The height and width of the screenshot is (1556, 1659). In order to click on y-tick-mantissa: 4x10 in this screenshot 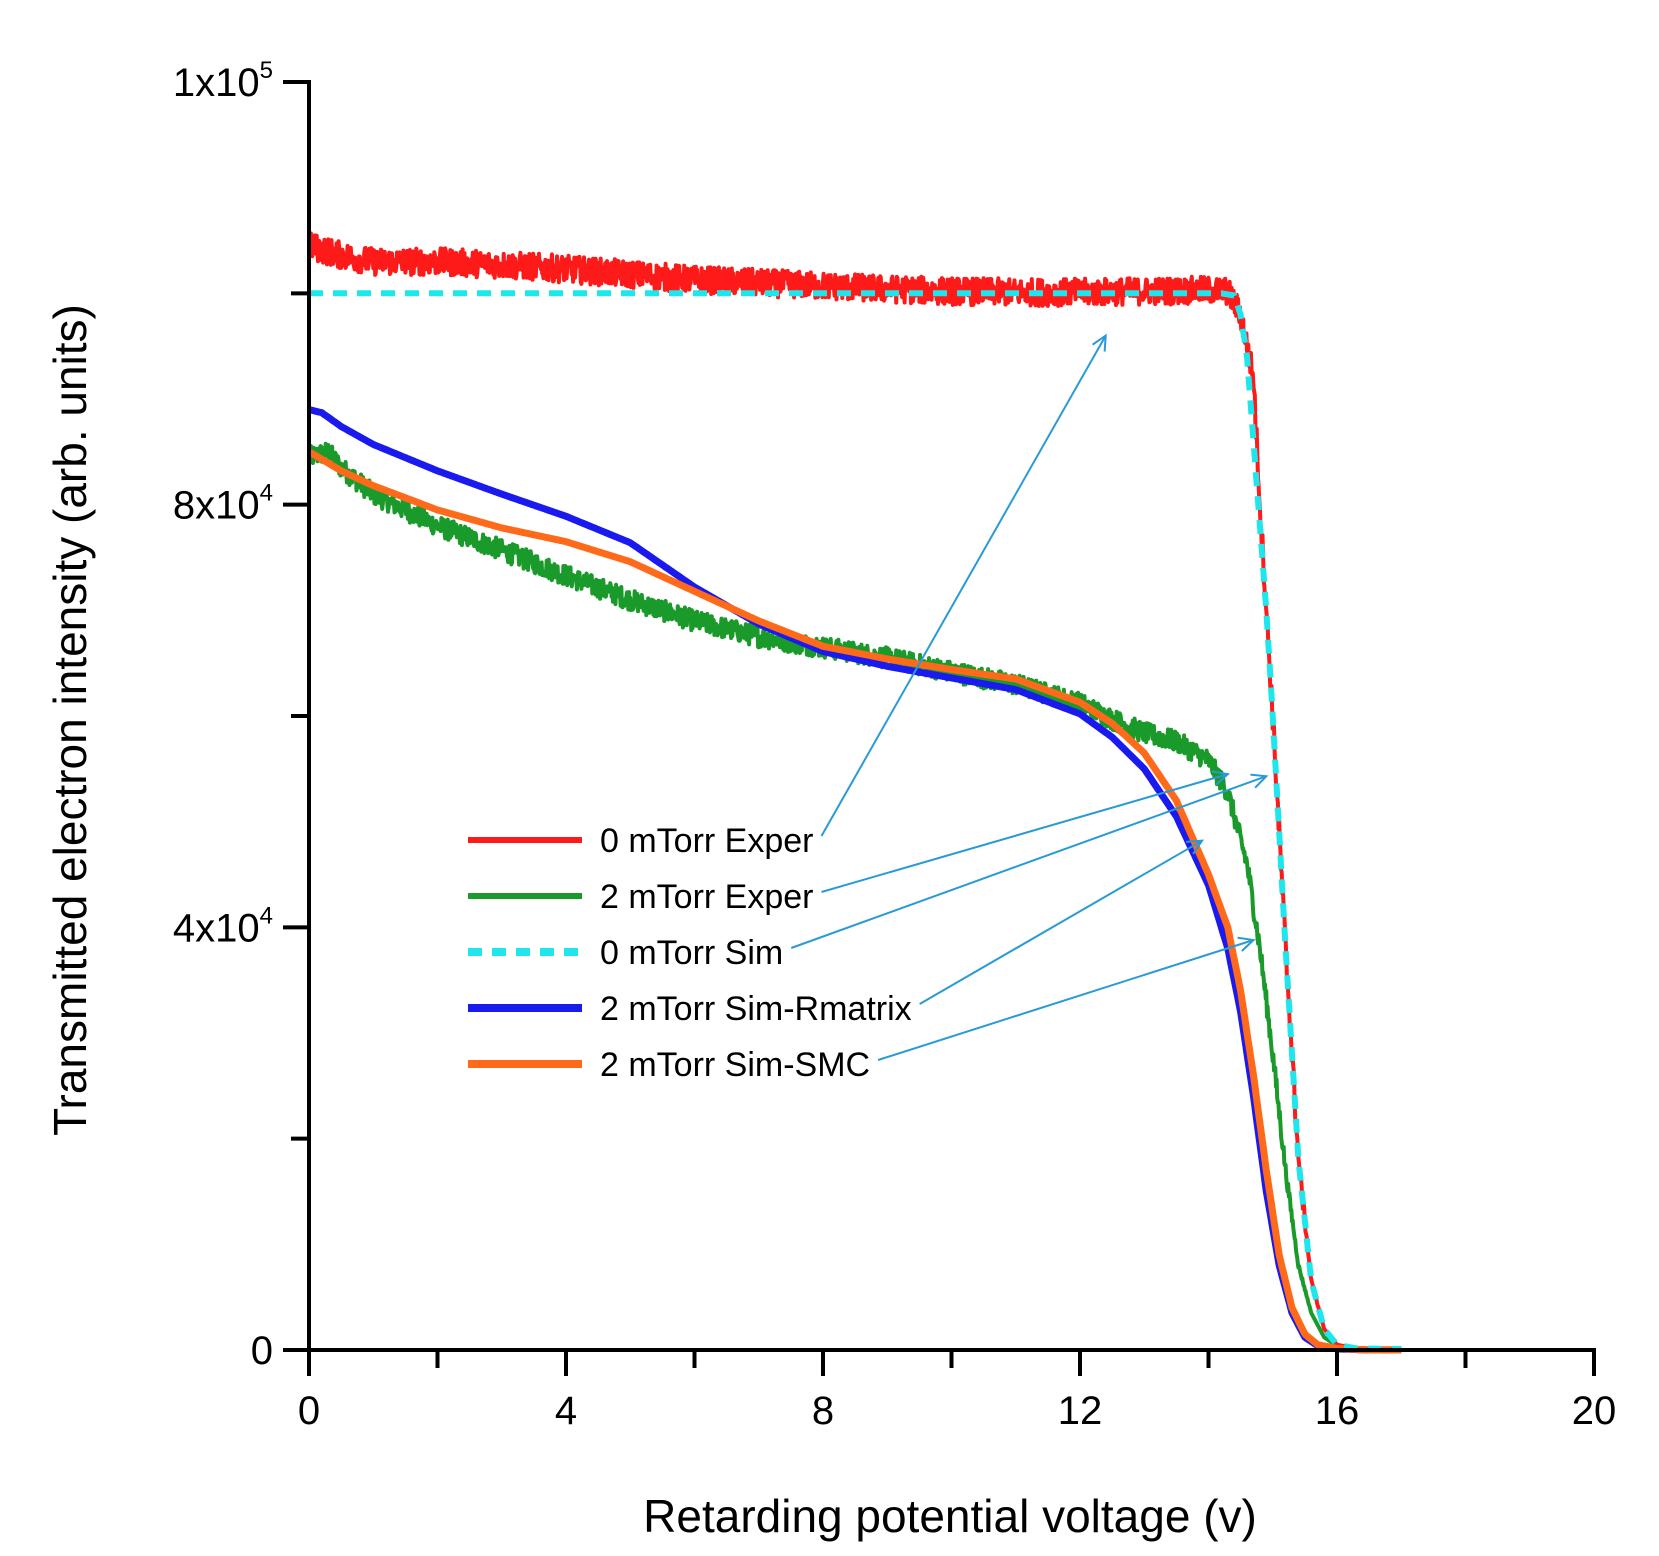, I will do `click(216, 928)`.